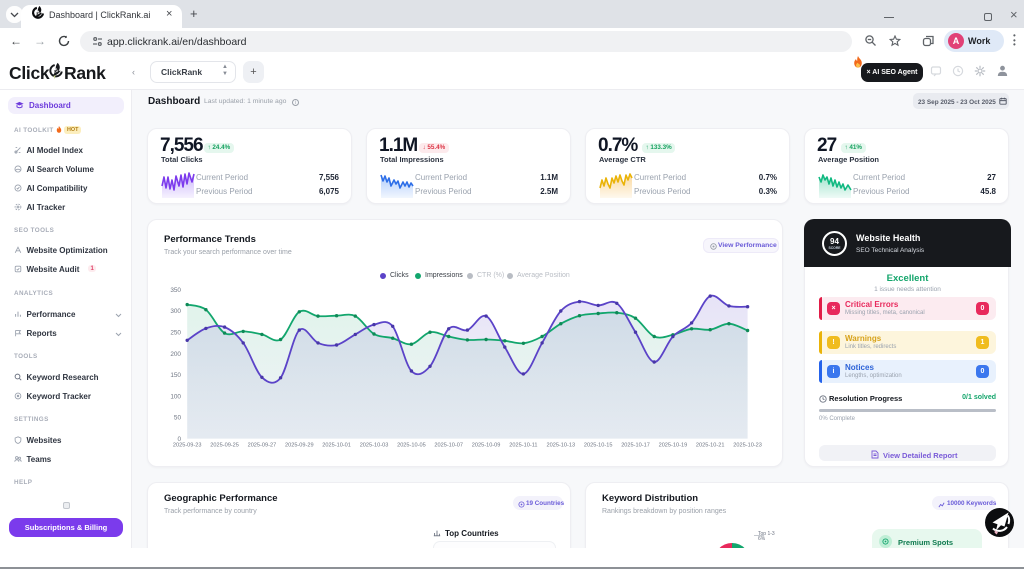 The image size is (1024, 574). I want to click on svg-text: 300, so click(175, 311).